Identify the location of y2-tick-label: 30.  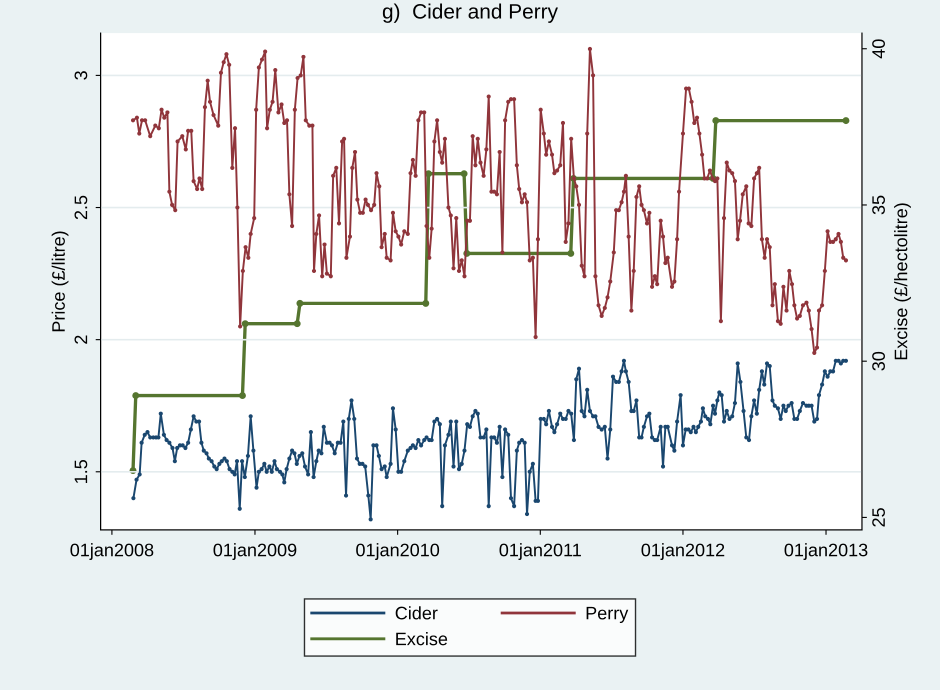
(878, 361).